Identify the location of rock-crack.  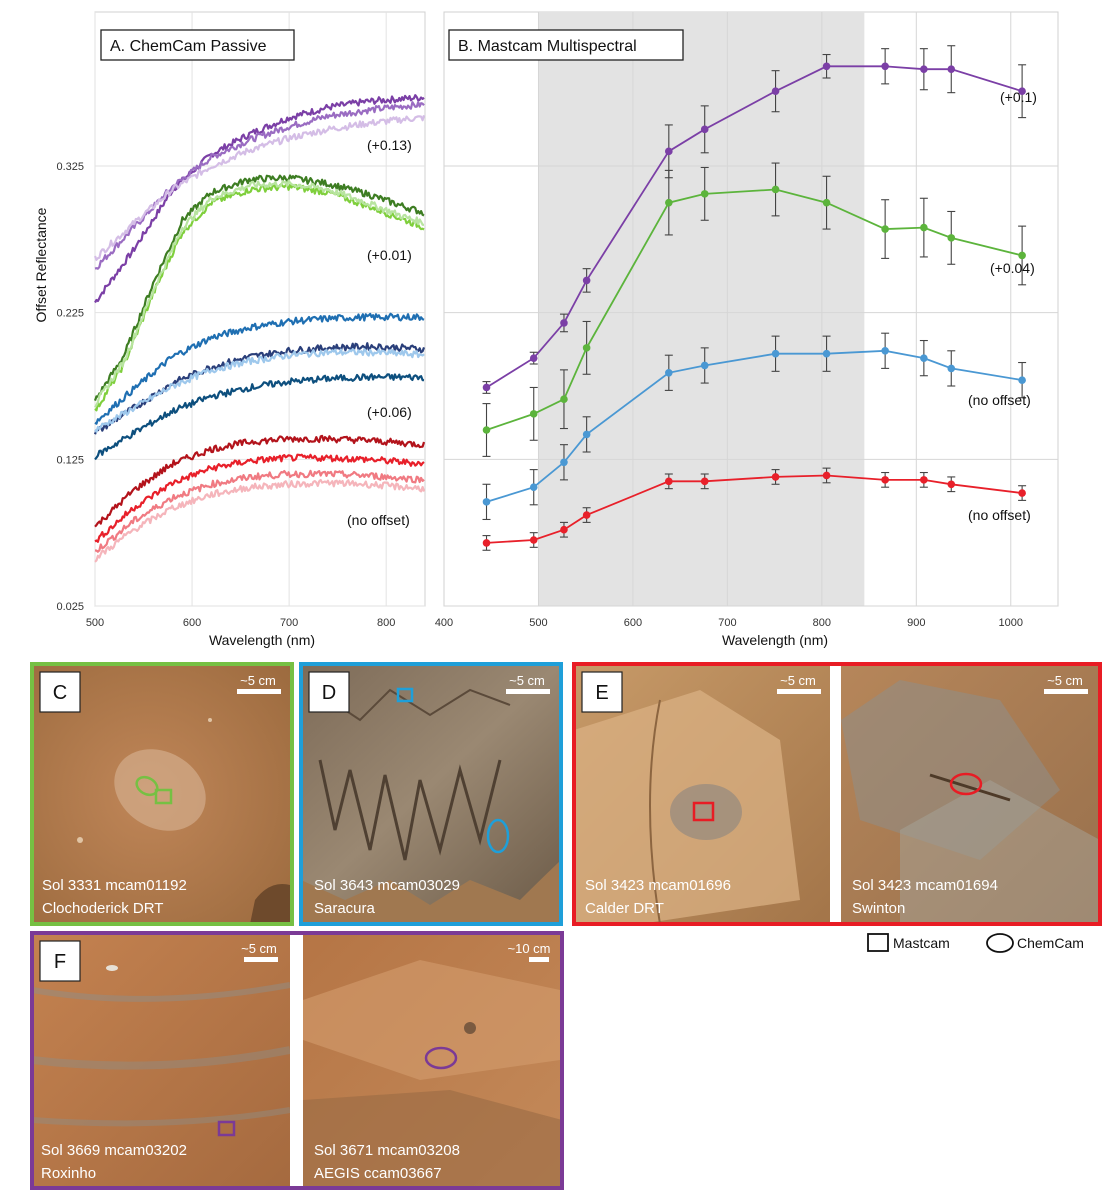
(970, 787).